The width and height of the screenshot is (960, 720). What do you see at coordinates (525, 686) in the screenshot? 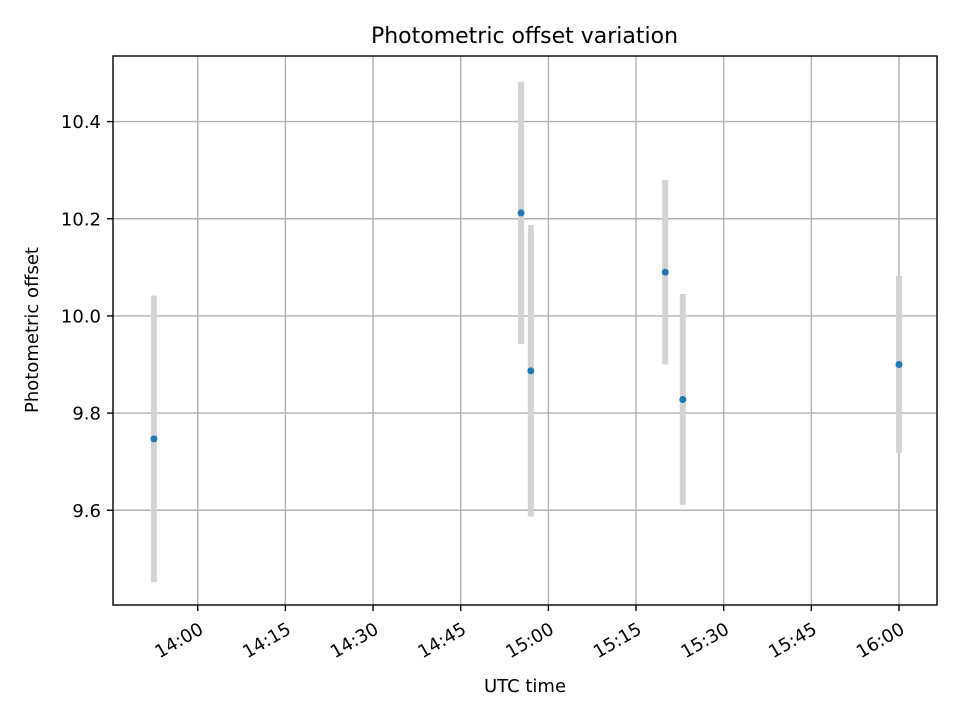
I see `x-axis-label: UTC time` at bounding box center [525, 686].